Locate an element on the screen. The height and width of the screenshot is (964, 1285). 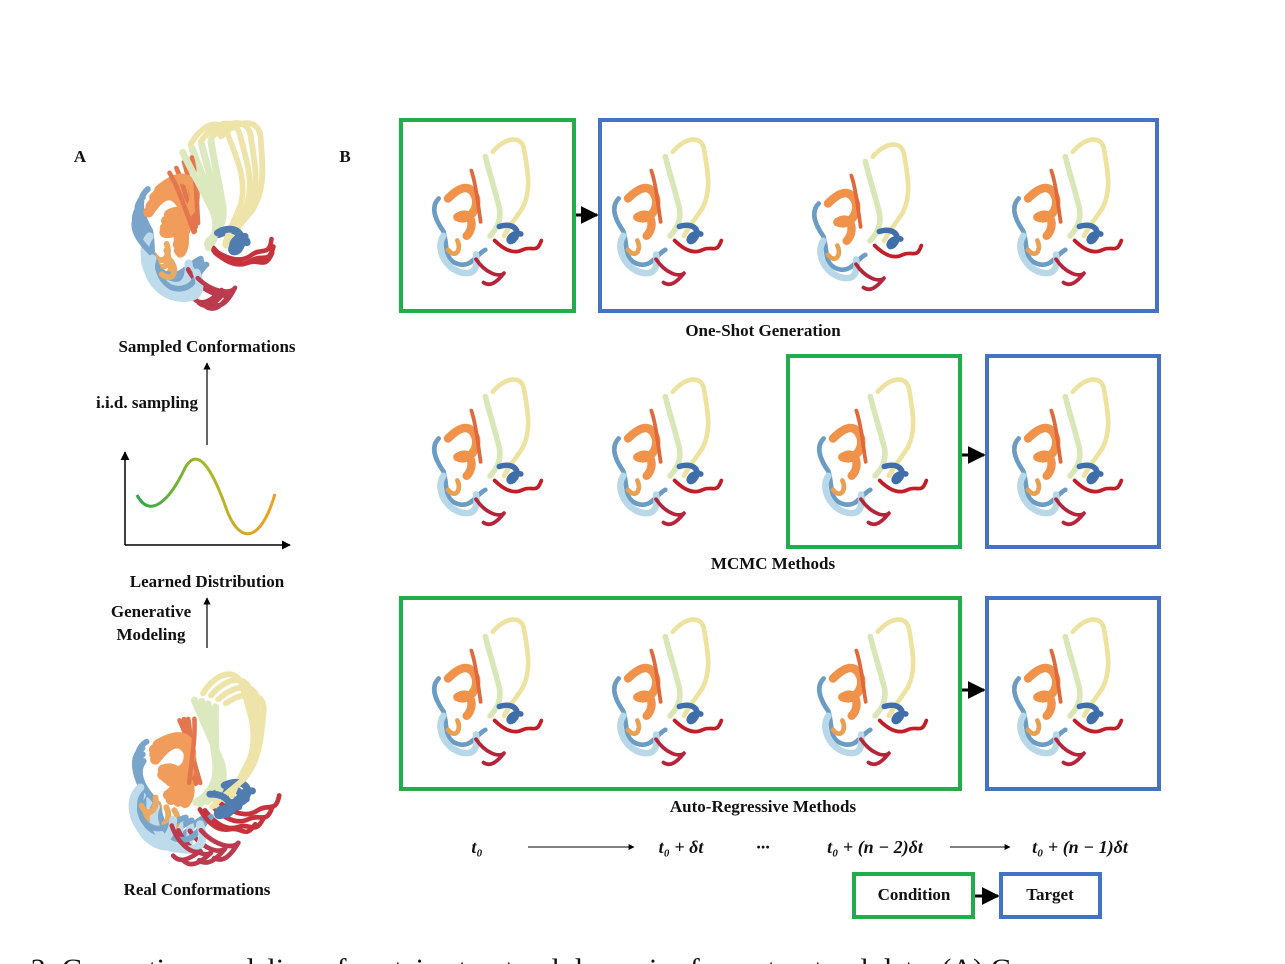
modeling-label: Modeling is located at coordinates (151, 634).